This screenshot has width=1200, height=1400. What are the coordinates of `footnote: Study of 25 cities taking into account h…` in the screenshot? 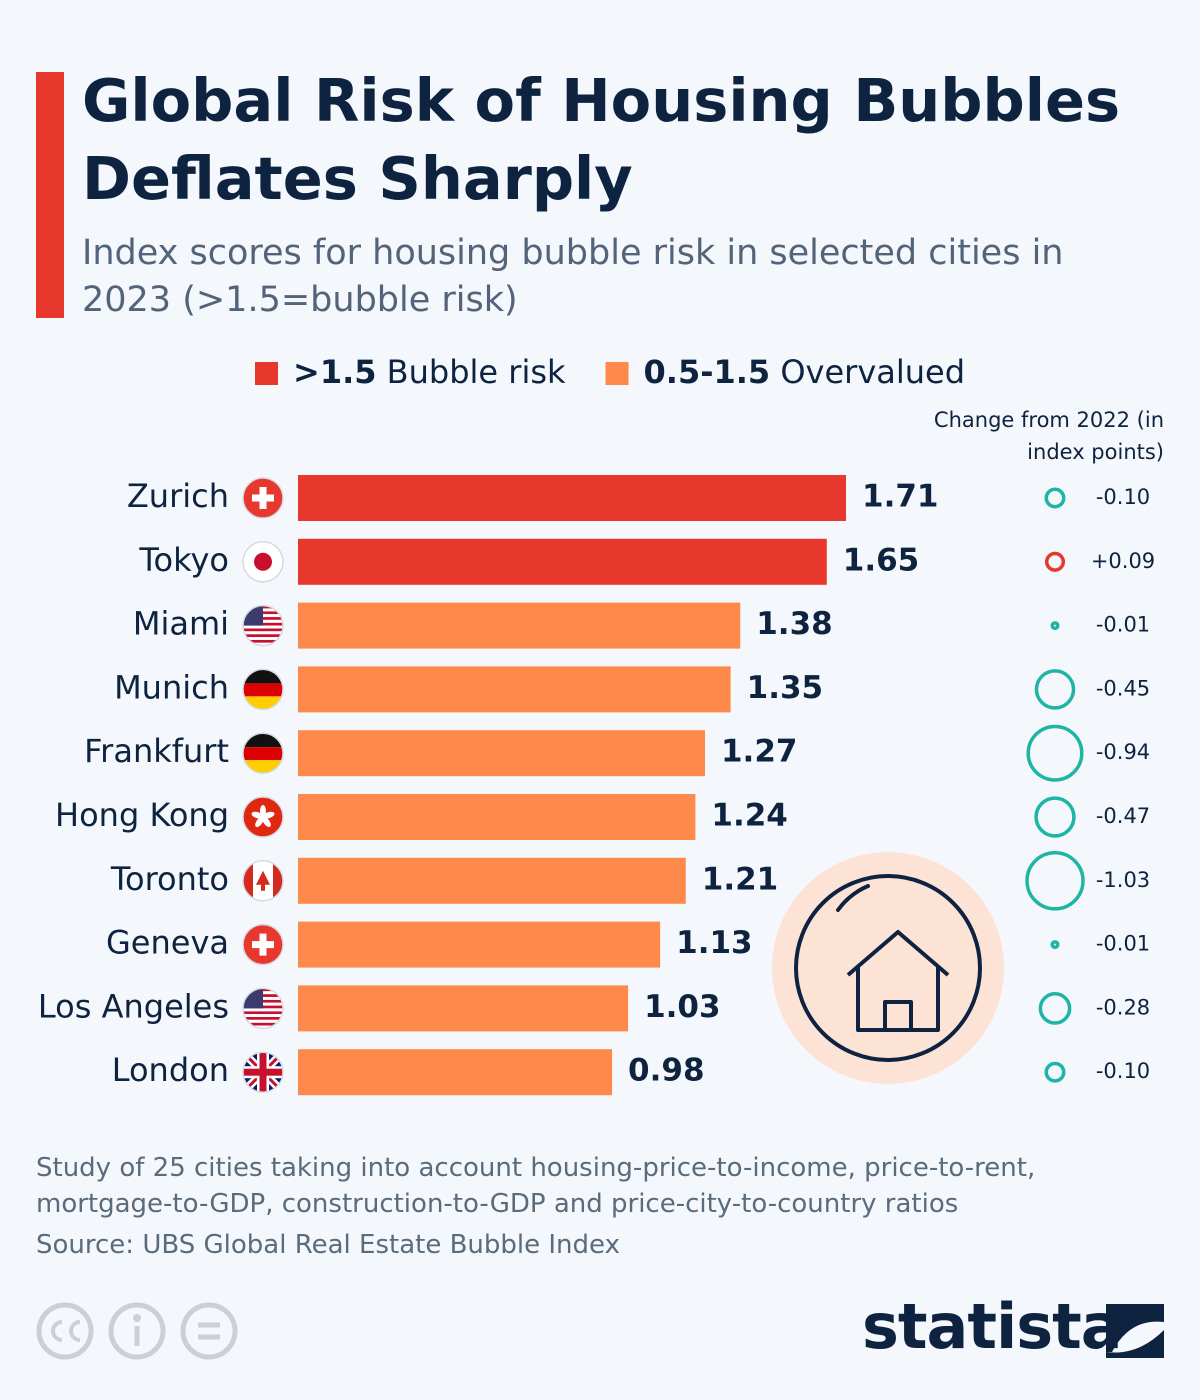 It's located at (536, 1186).